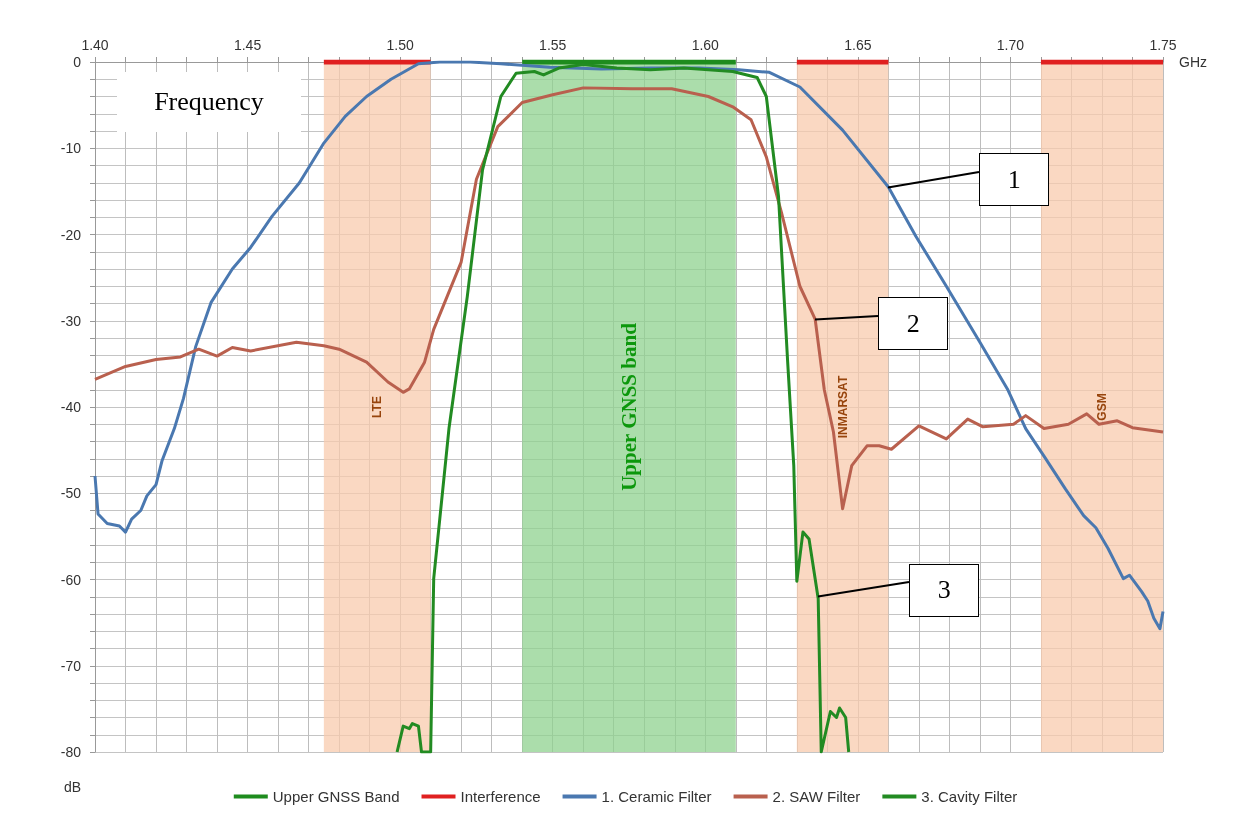 This screenshot has height=815, width=1251. Describe the element at coordinates (656, 796) in the screenshot. I see `legend-label: 1. Ceramic Filter` at that location.